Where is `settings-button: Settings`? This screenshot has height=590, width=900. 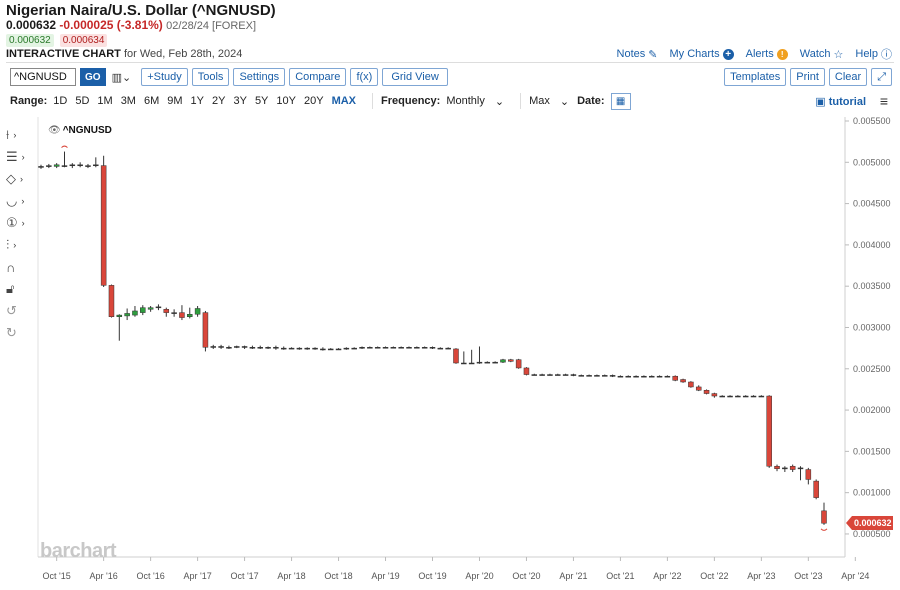 settings-button: Settings is located at coordinates (259, 77).